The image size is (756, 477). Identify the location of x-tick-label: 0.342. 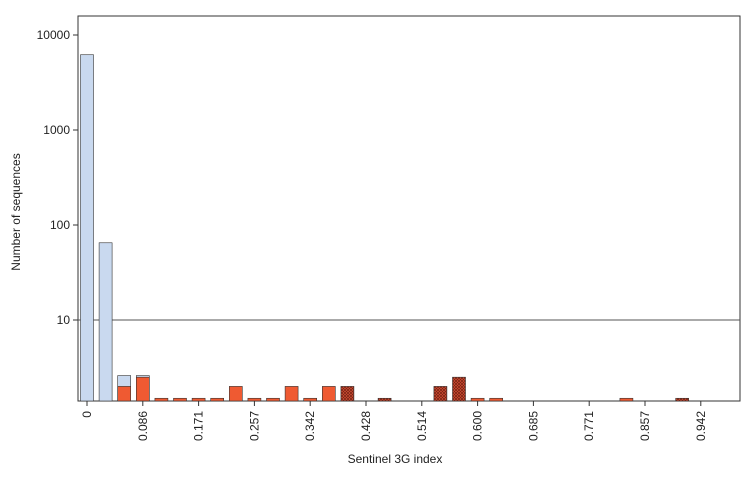
(310, 426).